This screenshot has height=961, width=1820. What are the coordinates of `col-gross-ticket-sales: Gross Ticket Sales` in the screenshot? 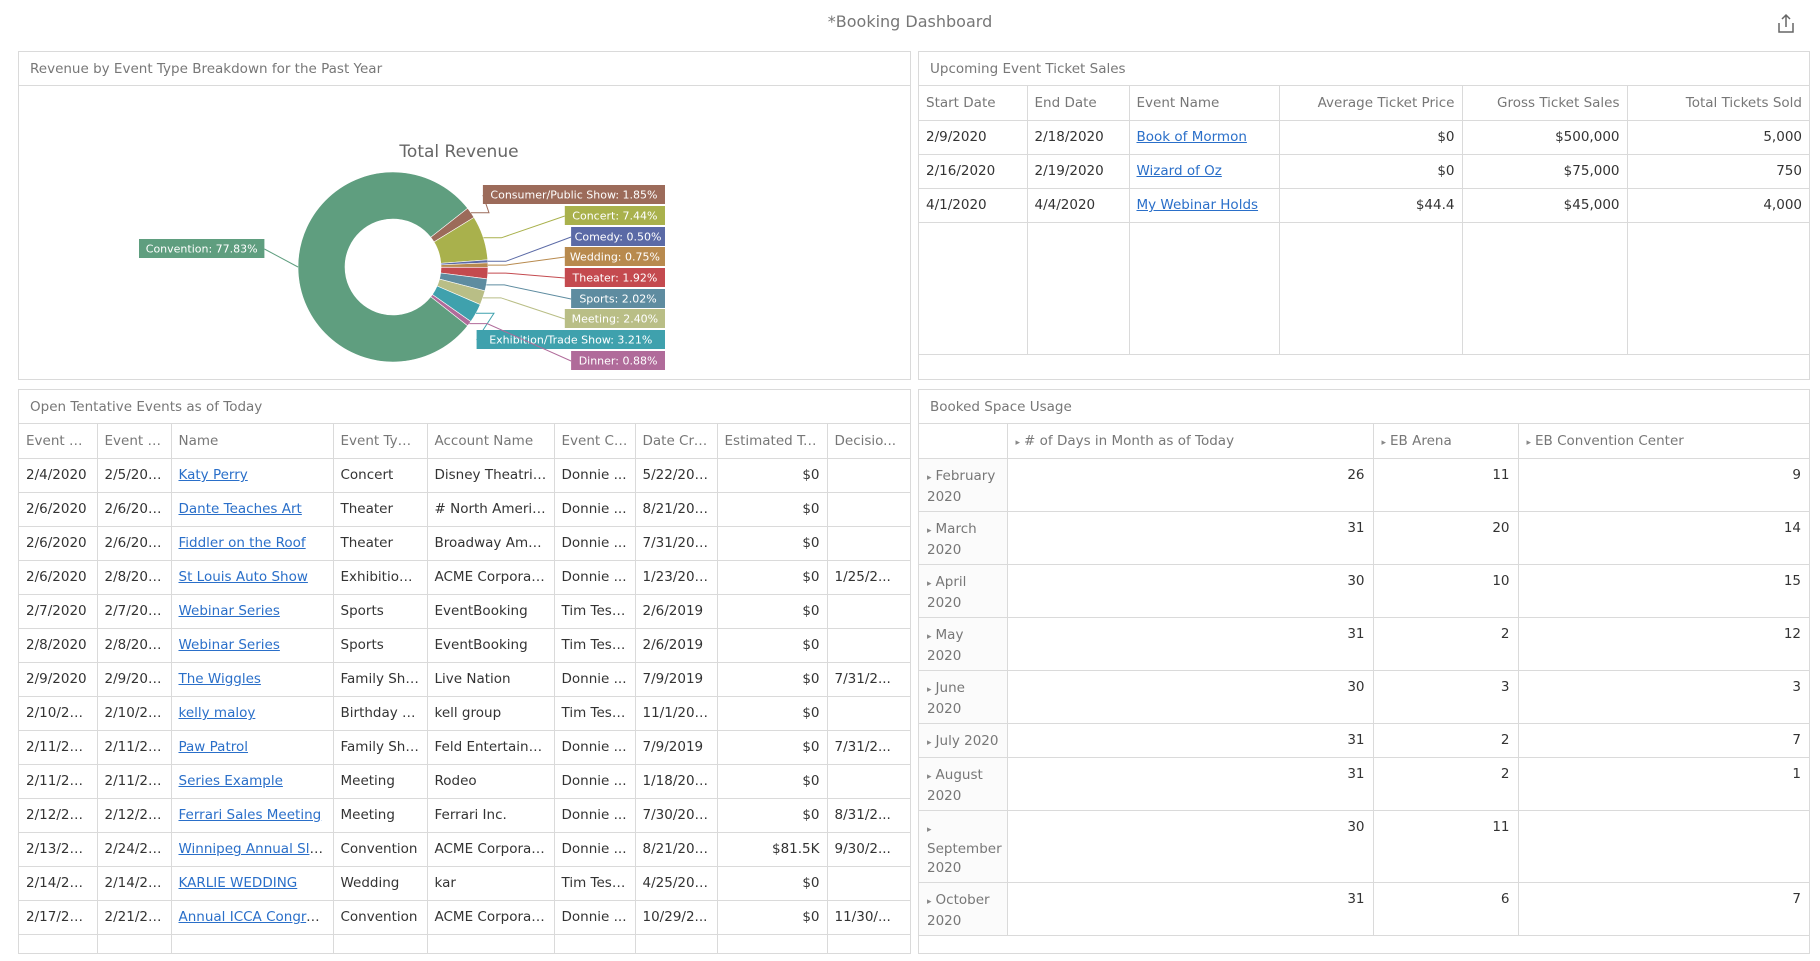 It's located at (1545, 103).